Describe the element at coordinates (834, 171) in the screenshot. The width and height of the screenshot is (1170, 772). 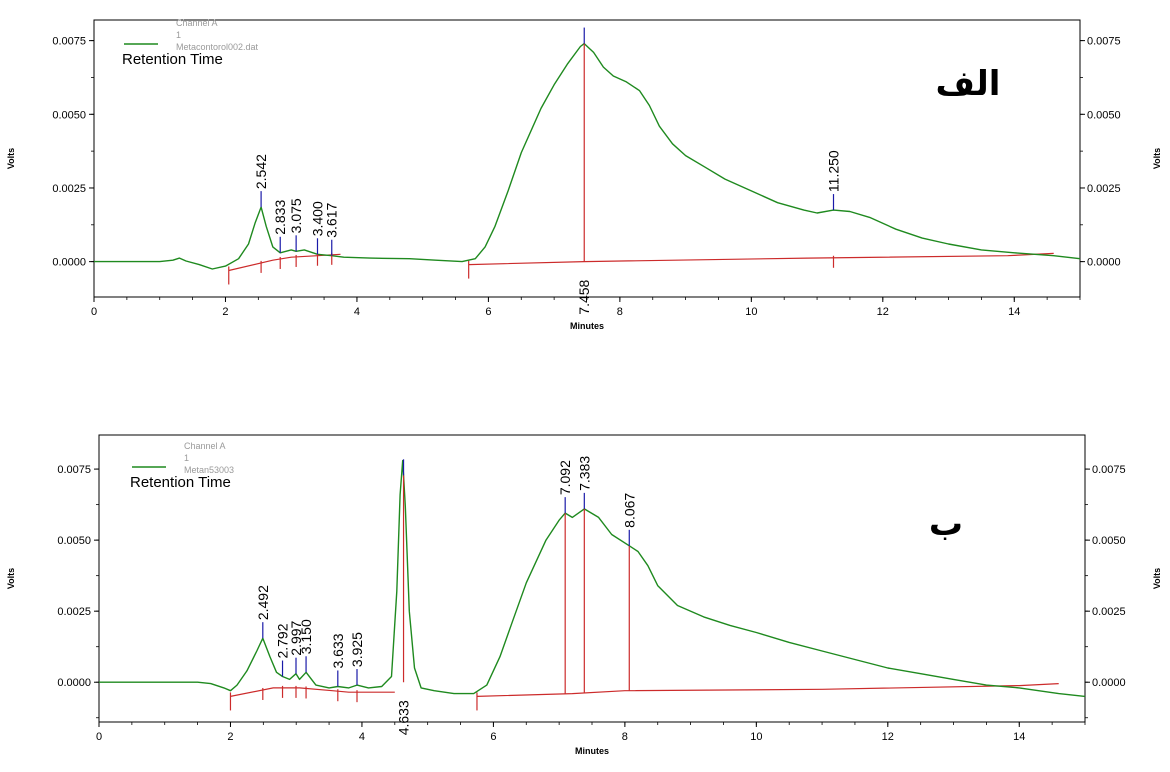
I see `peak-label: 11.250` at that location.